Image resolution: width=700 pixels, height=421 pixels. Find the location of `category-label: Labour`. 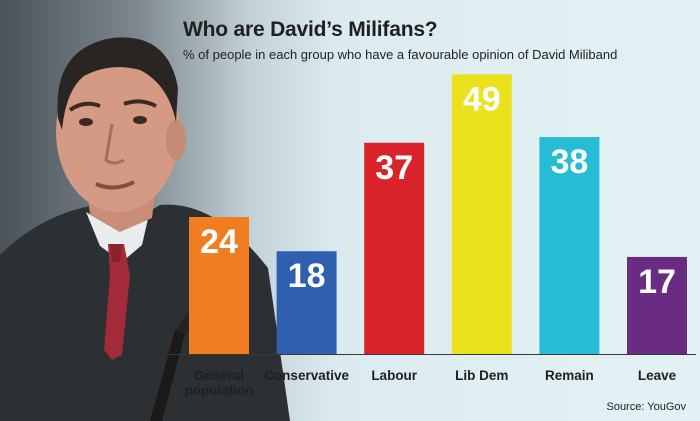

category-label: Labour is located at coordinates (394, 375).